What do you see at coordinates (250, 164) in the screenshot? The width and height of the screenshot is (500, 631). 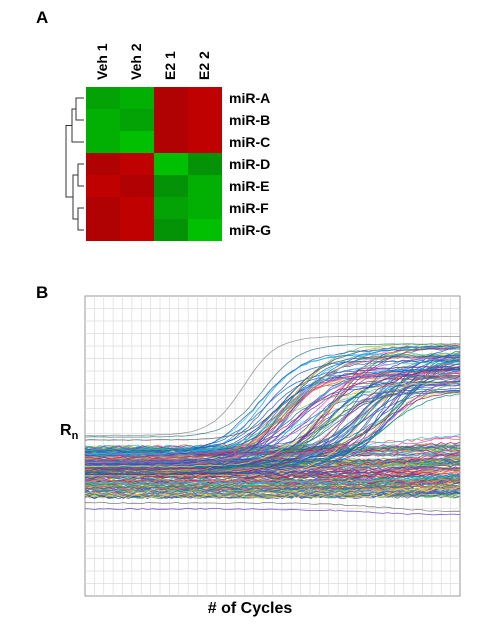 I see `heatmap-row-label: miR-D` at bounding box center [250, 164].